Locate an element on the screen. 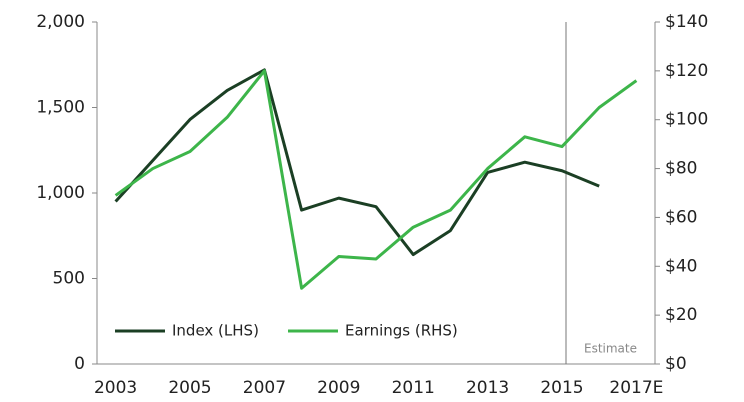  x-tick-label: 2003 is located at coordinates (115, 388).